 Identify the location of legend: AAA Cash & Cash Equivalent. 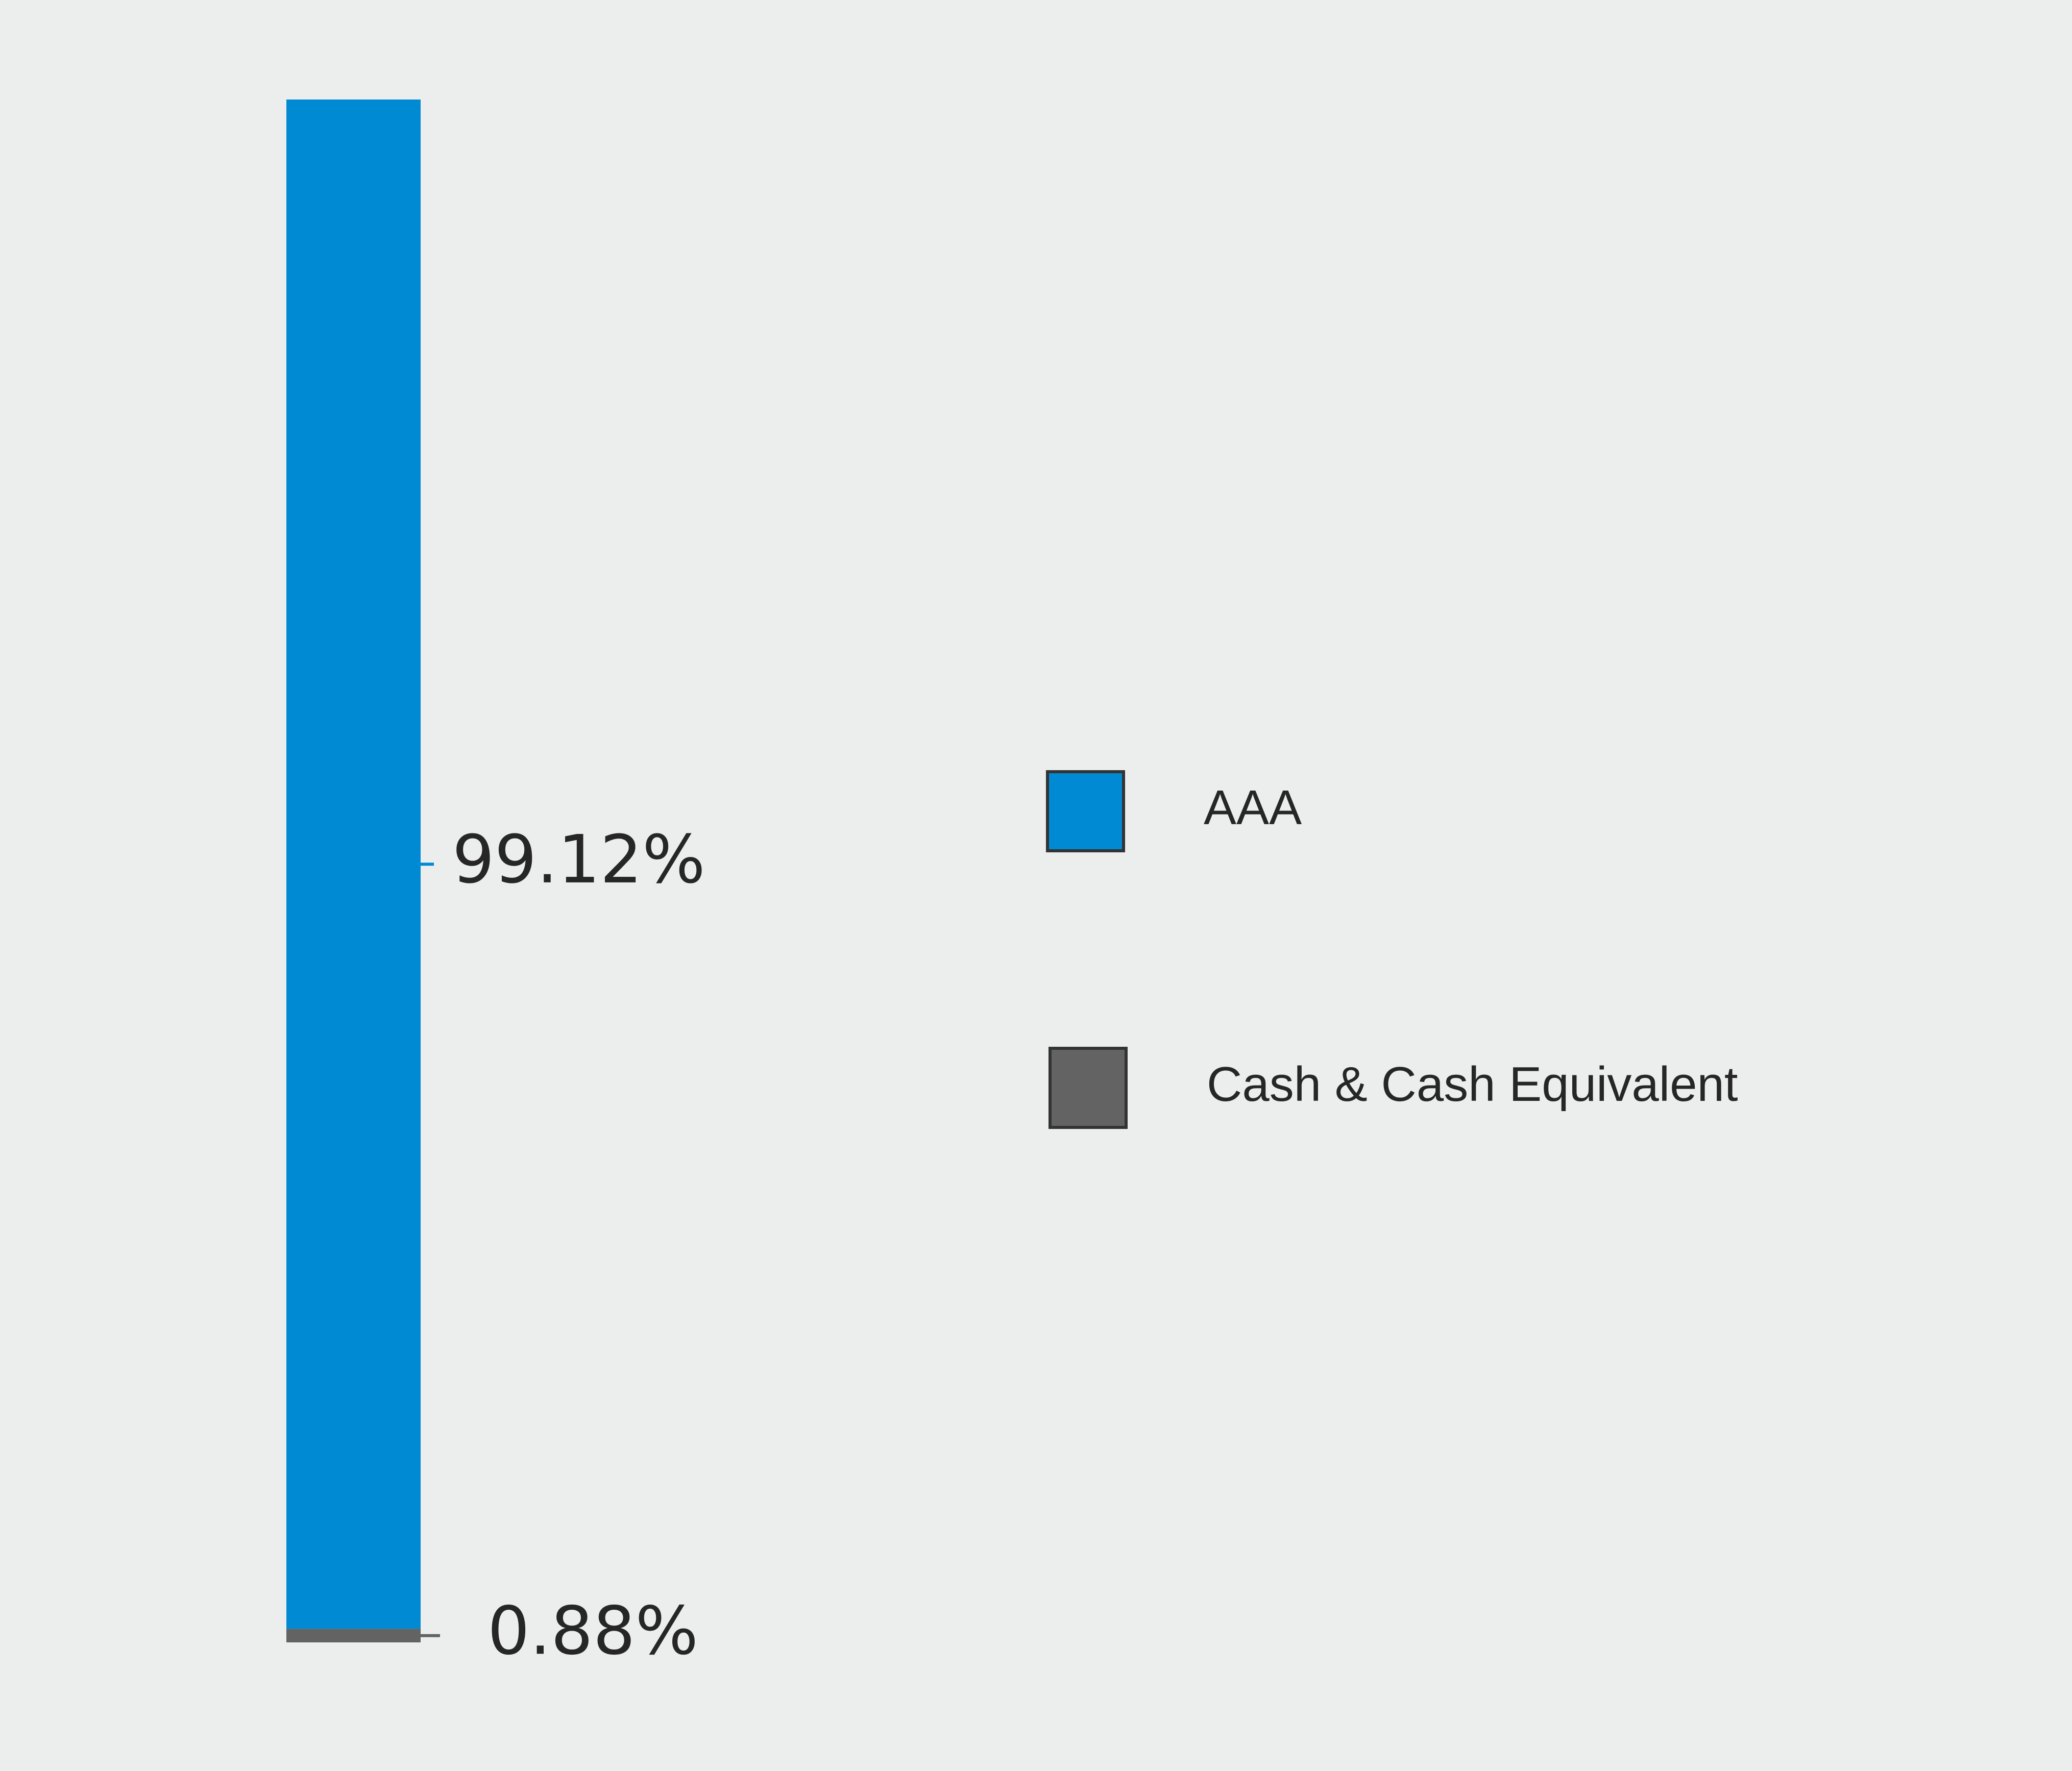
(1392, 949).